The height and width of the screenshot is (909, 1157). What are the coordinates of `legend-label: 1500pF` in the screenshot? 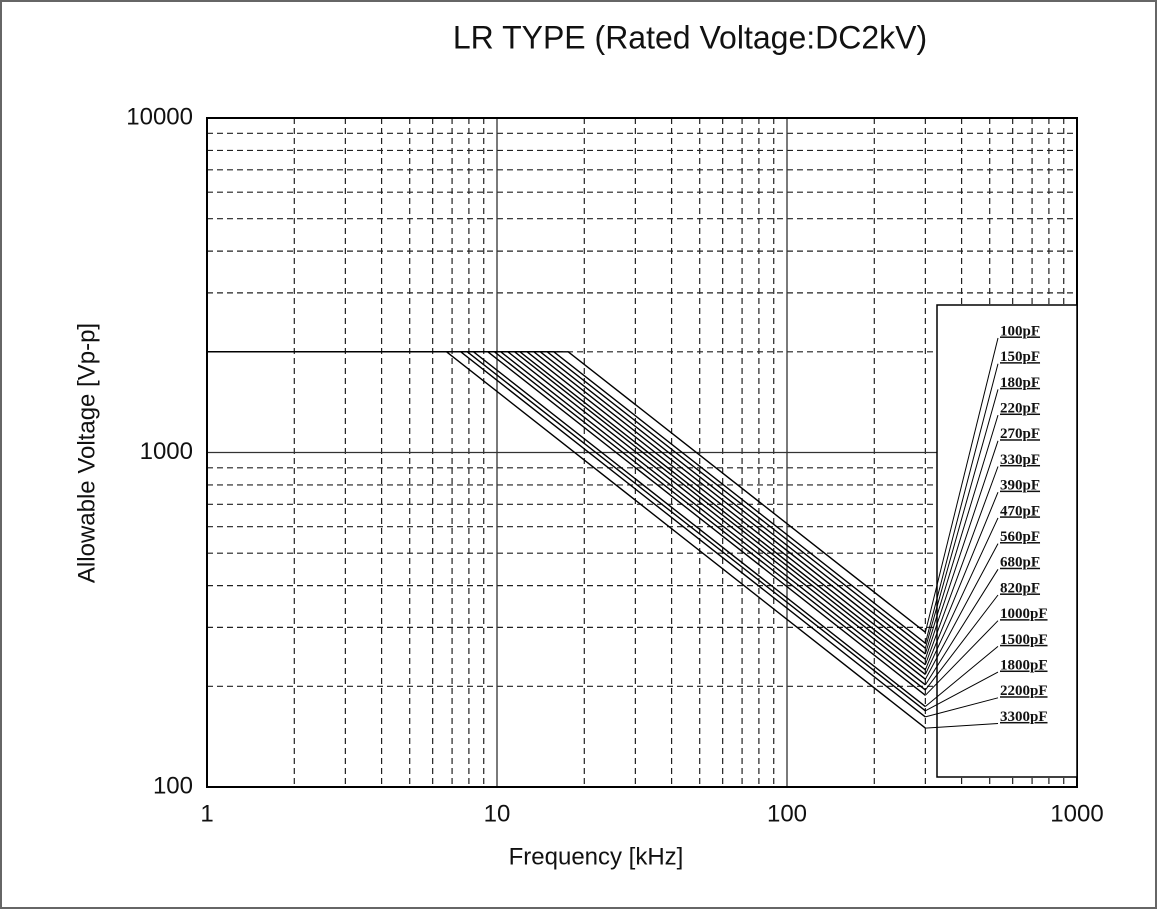 It's located at (1024, 640).